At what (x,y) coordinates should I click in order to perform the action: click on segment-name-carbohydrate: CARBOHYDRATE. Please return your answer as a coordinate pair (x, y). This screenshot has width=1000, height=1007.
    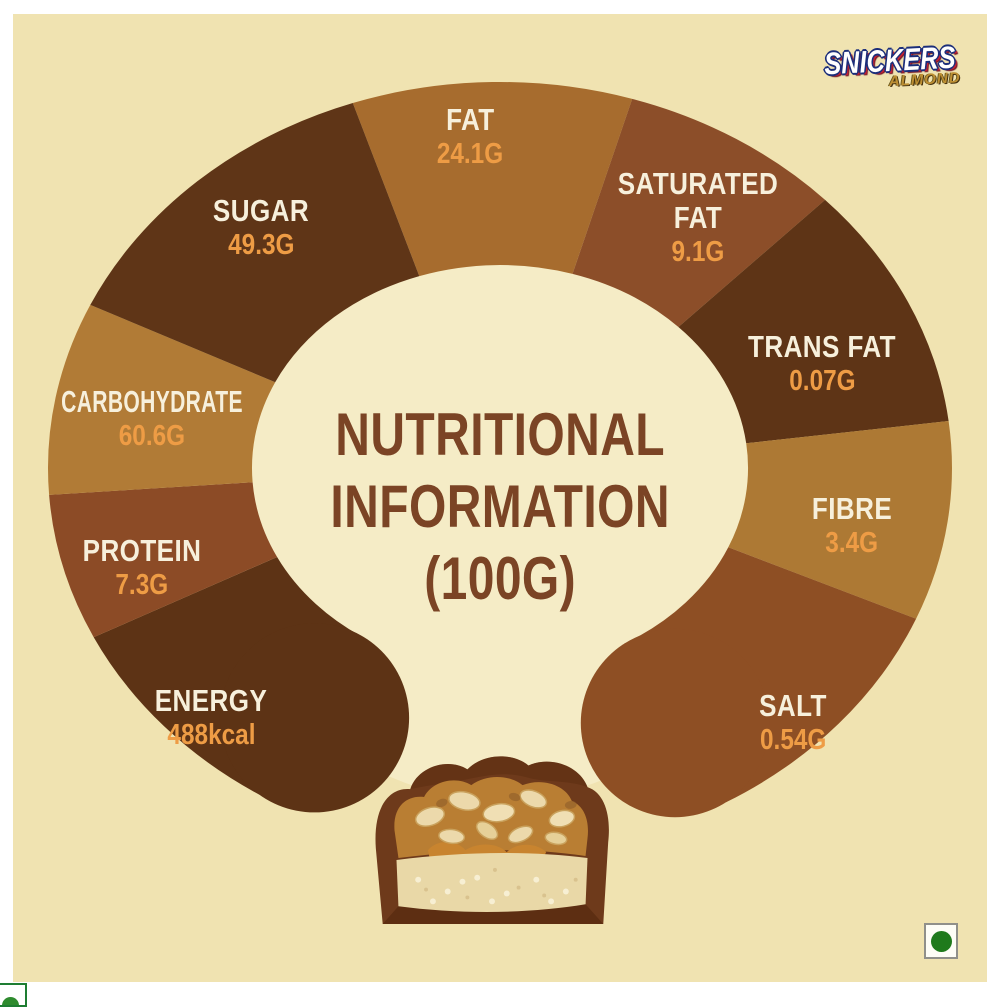
    Looking at the image, I should click on (152, 401).